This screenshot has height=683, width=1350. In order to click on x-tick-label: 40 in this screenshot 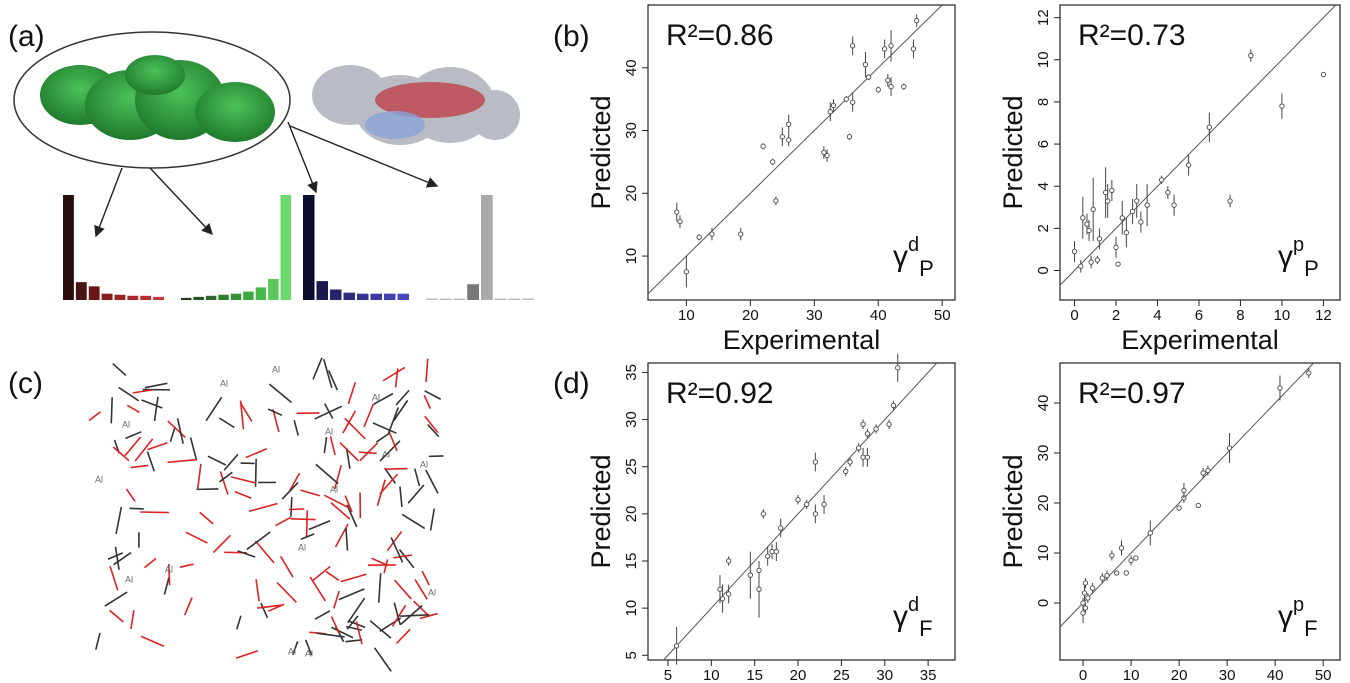, I will do `click(878, 315)`.